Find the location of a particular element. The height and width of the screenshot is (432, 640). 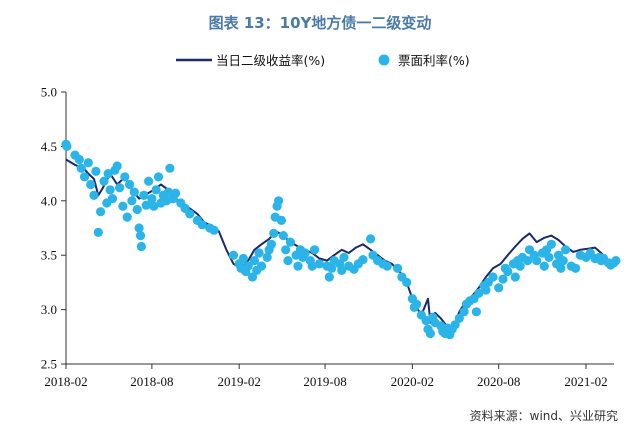

x-tick-label: 2019-08 is located at coordinates (324, 381).